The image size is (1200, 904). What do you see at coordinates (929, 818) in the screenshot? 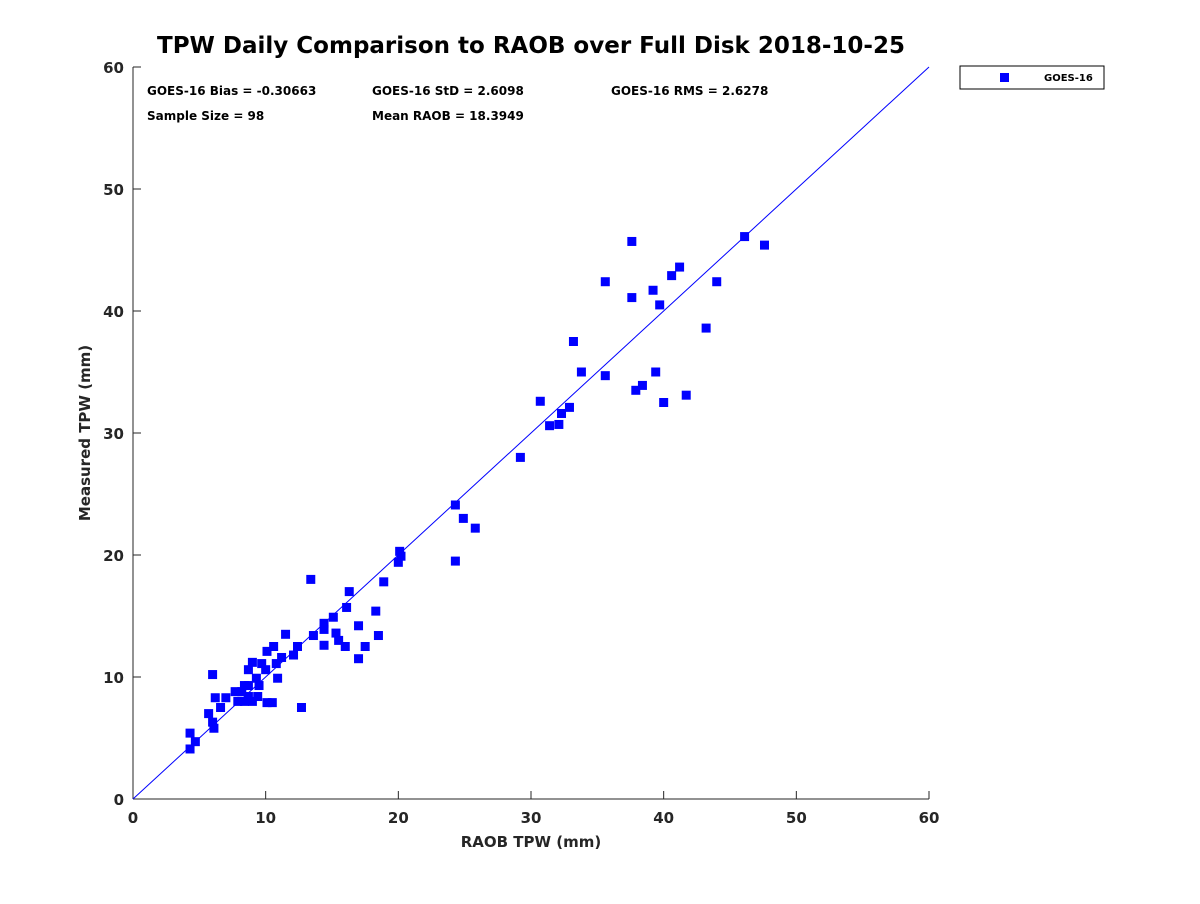
I see `x-tick-label: 60` at bounding box center [929, 818].